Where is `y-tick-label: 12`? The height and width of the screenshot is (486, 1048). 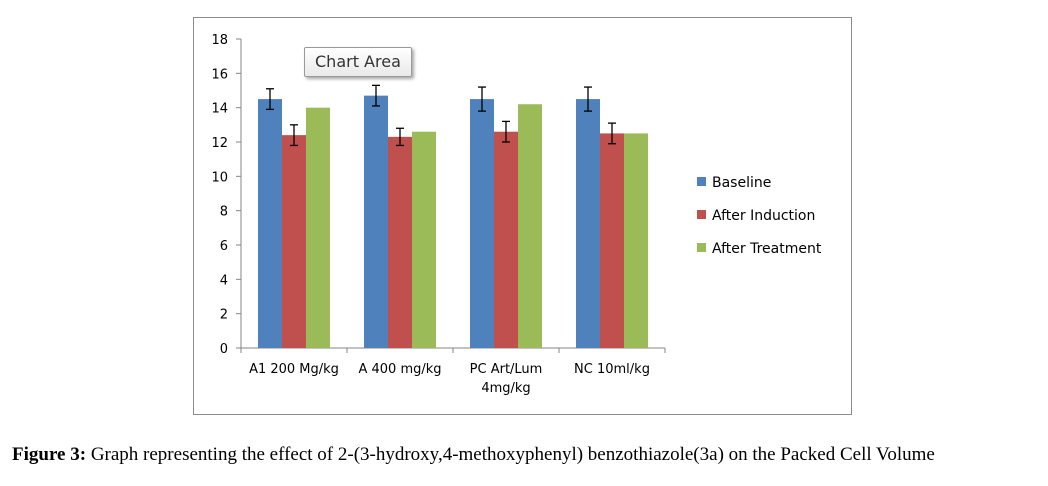 y-tick-label: 12 is located at coordinates (219, 143).